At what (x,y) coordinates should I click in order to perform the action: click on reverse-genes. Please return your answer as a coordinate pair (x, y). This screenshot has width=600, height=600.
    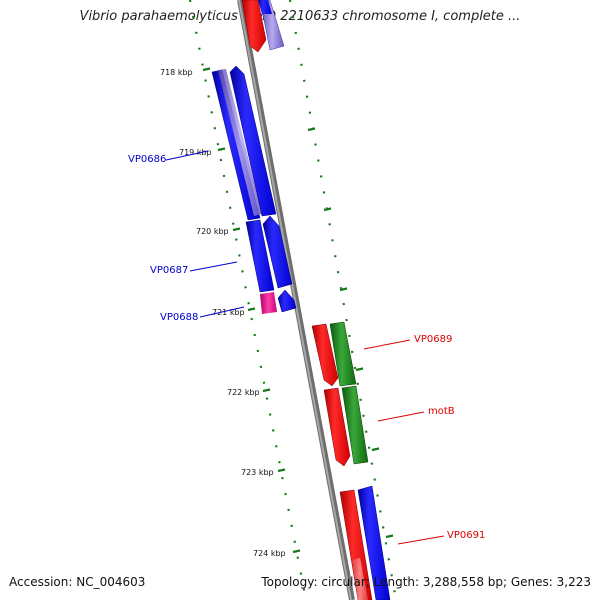
    Looking at the image, I should click on (351, 460).